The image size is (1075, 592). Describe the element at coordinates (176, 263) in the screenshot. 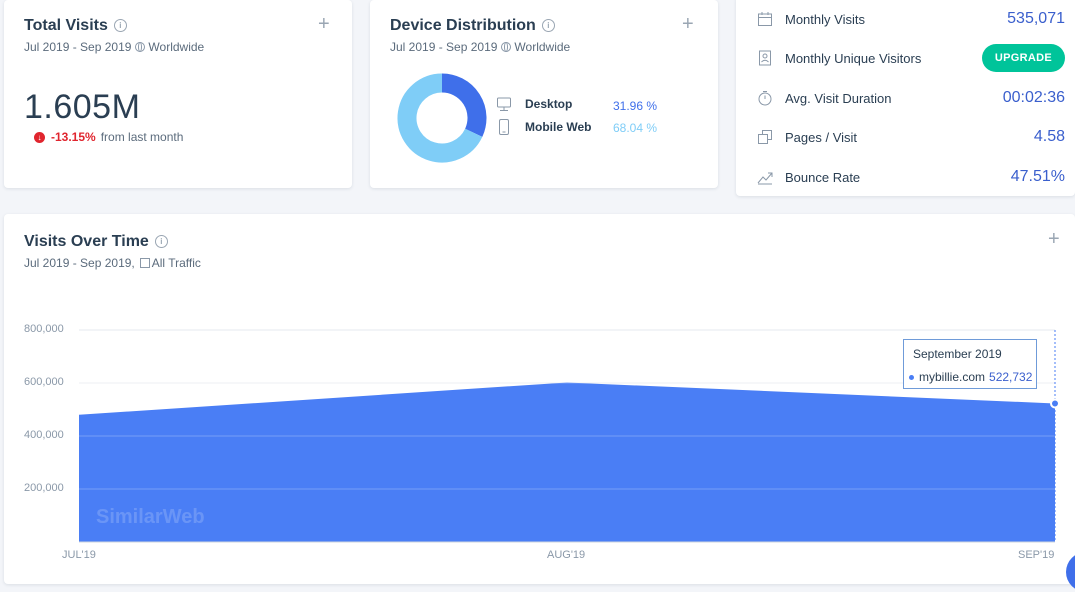

I see `traffic-type: All Traffic` at that location.